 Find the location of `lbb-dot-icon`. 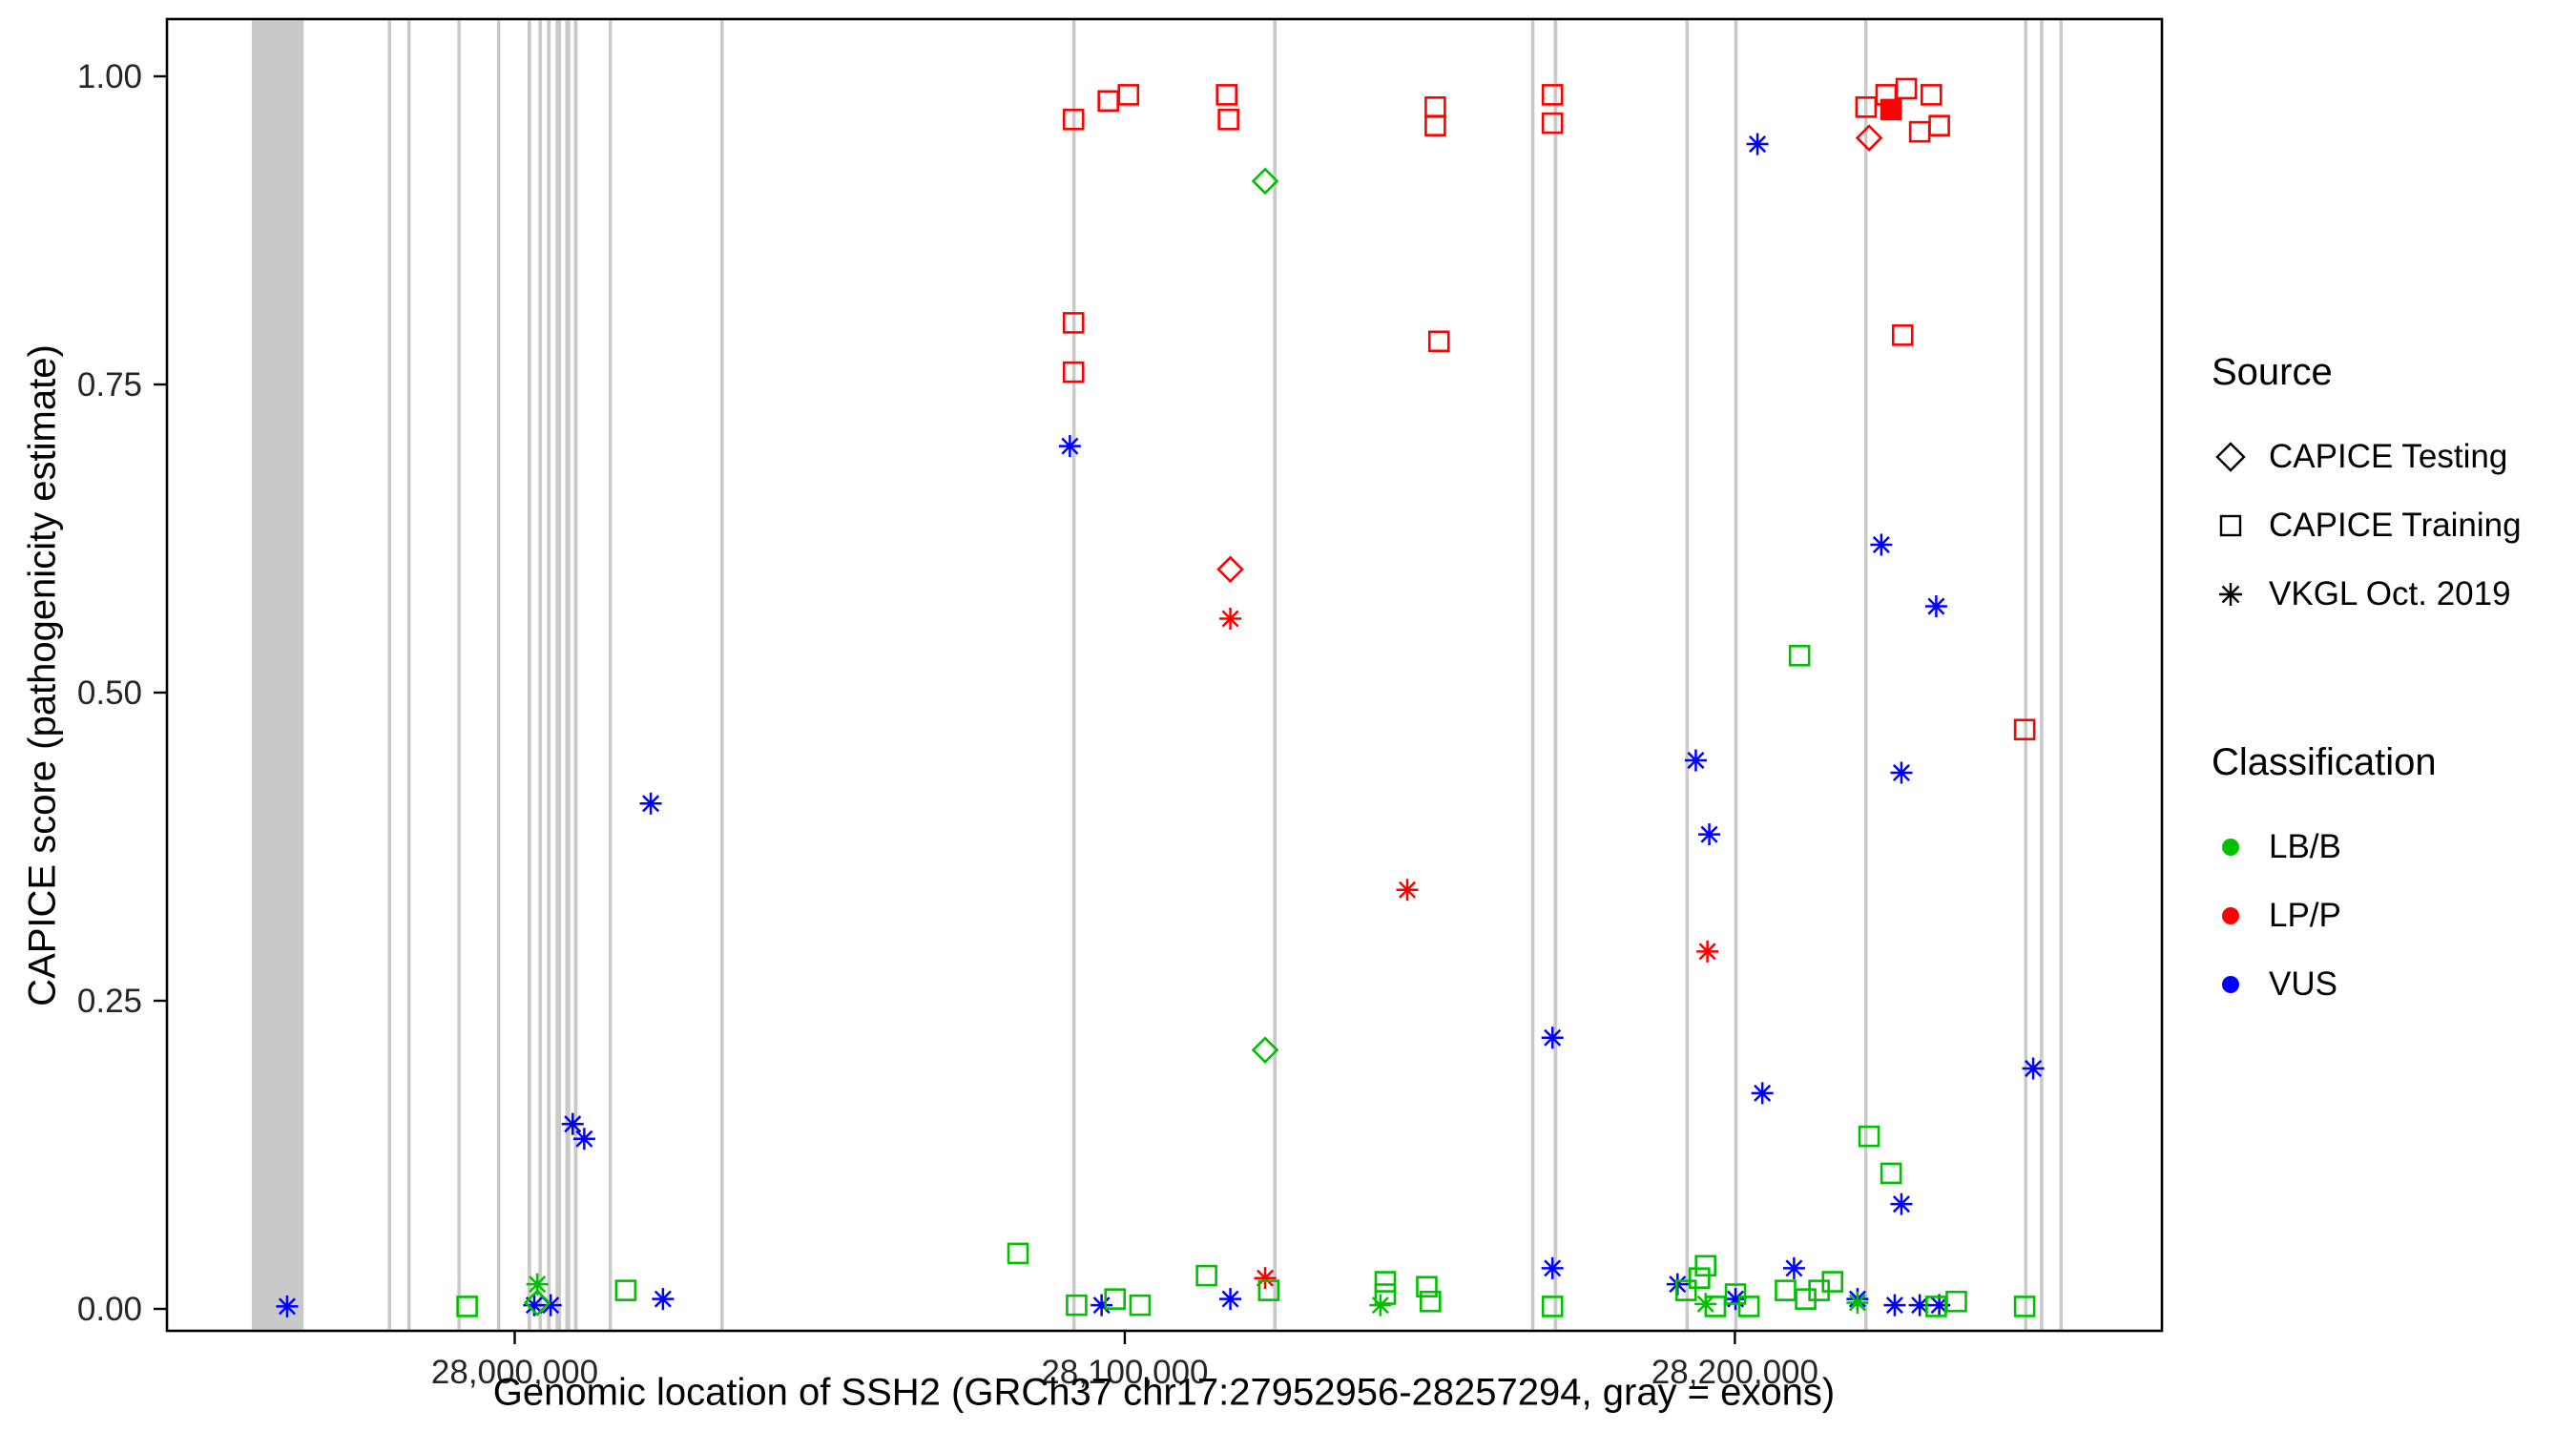

lbb-dot-icon is located at coordinates (2230, 847).